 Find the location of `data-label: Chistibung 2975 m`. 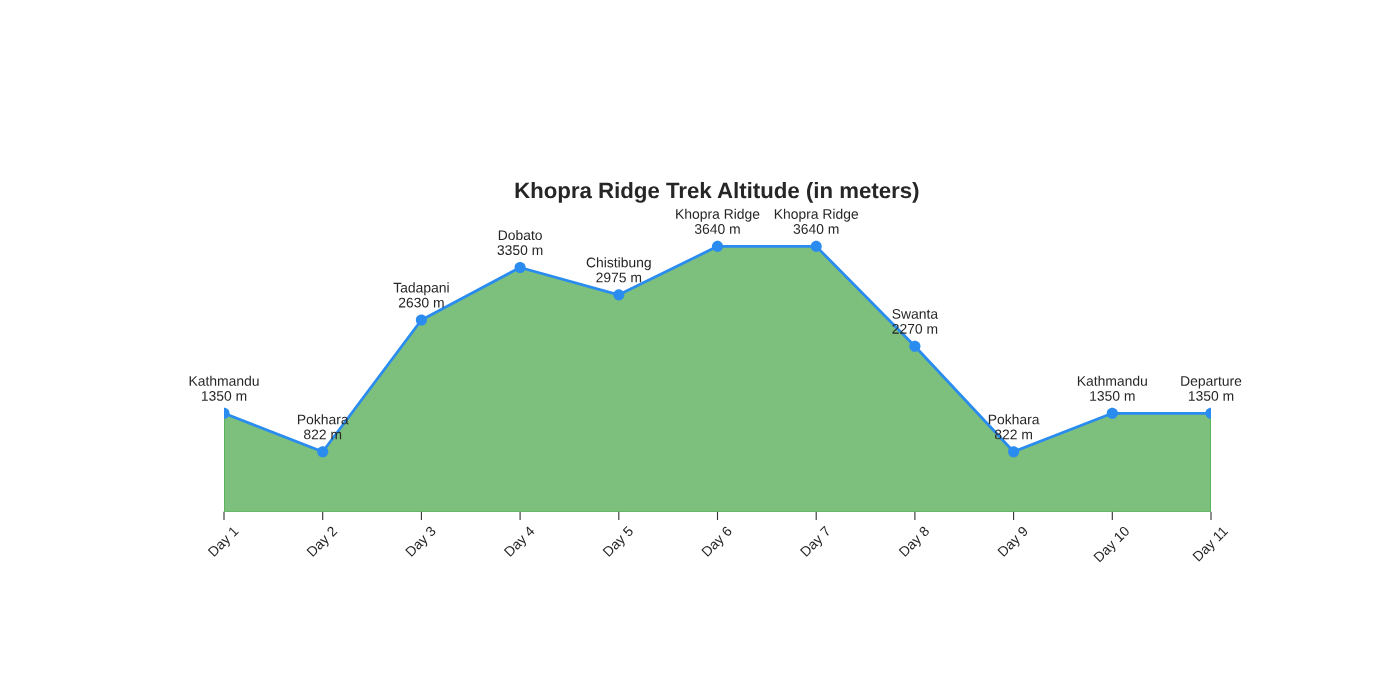

data-label: Chistibung 2975 m is located at coordinates (618, 270).